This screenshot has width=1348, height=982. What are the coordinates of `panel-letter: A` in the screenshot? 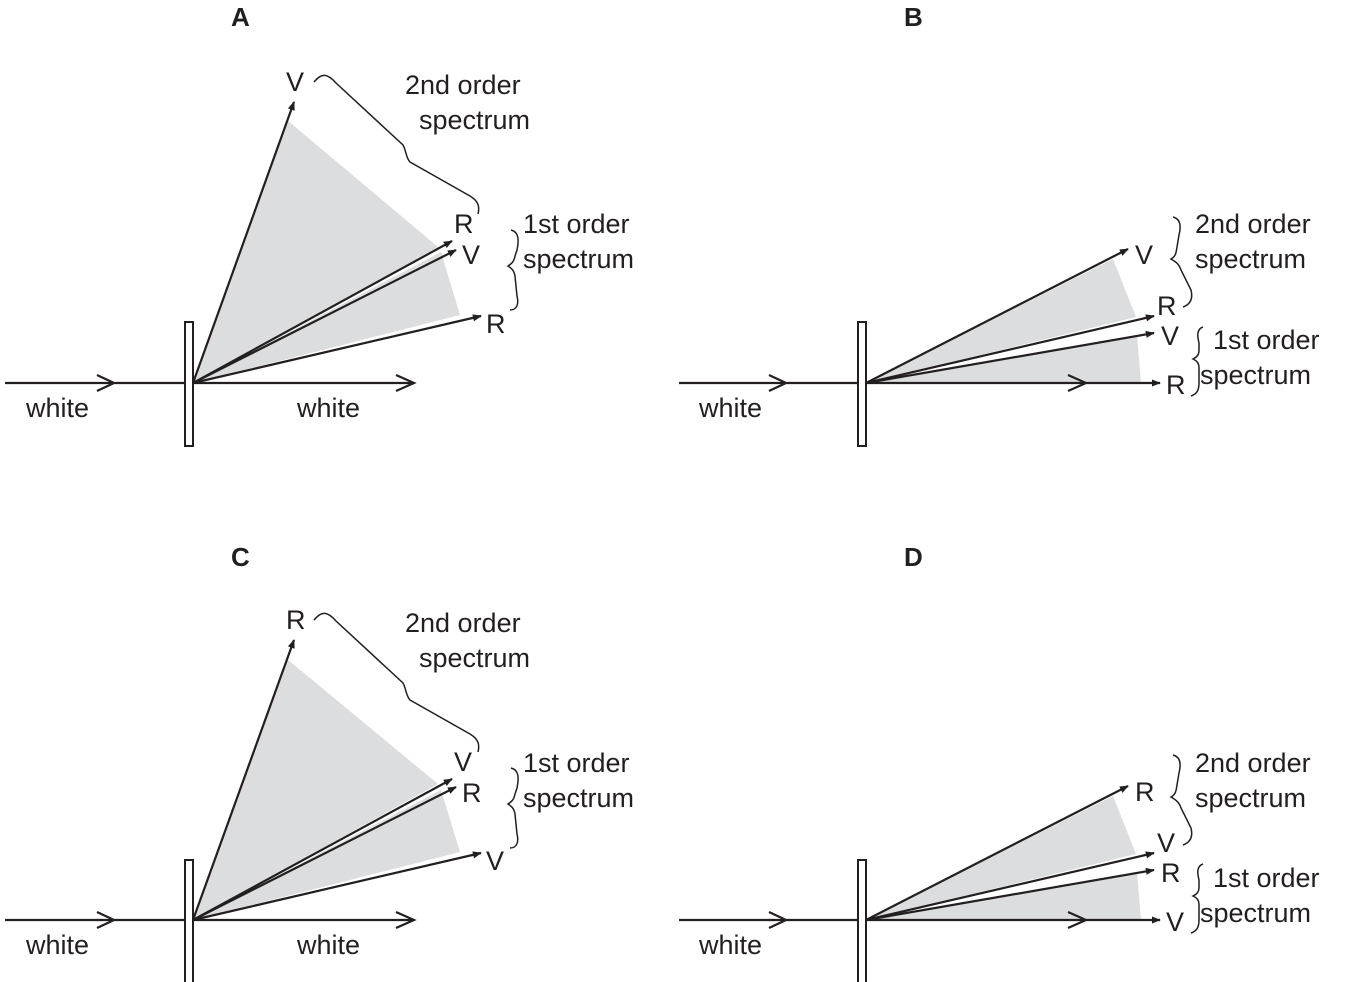 It's located at (240, 17).